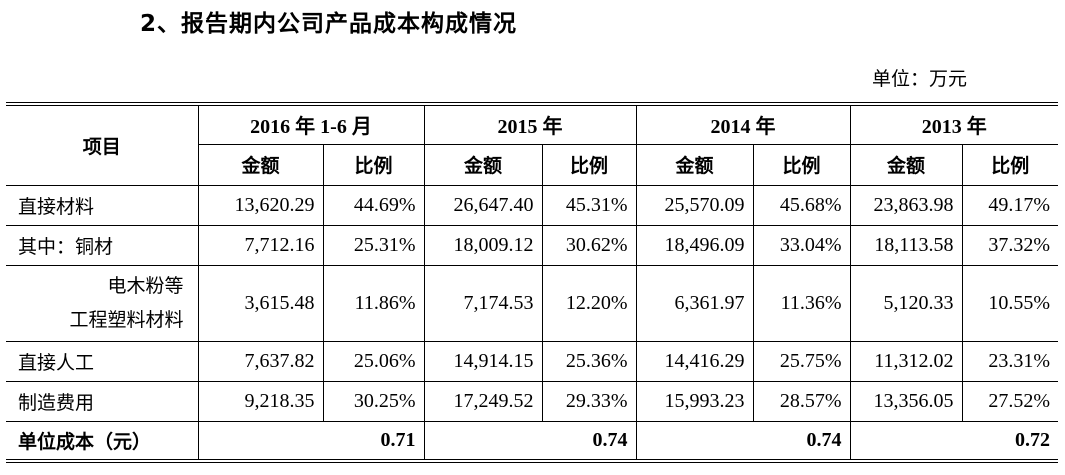  I want to click on unit-cost-2015: 0.74, so click(530, 441).